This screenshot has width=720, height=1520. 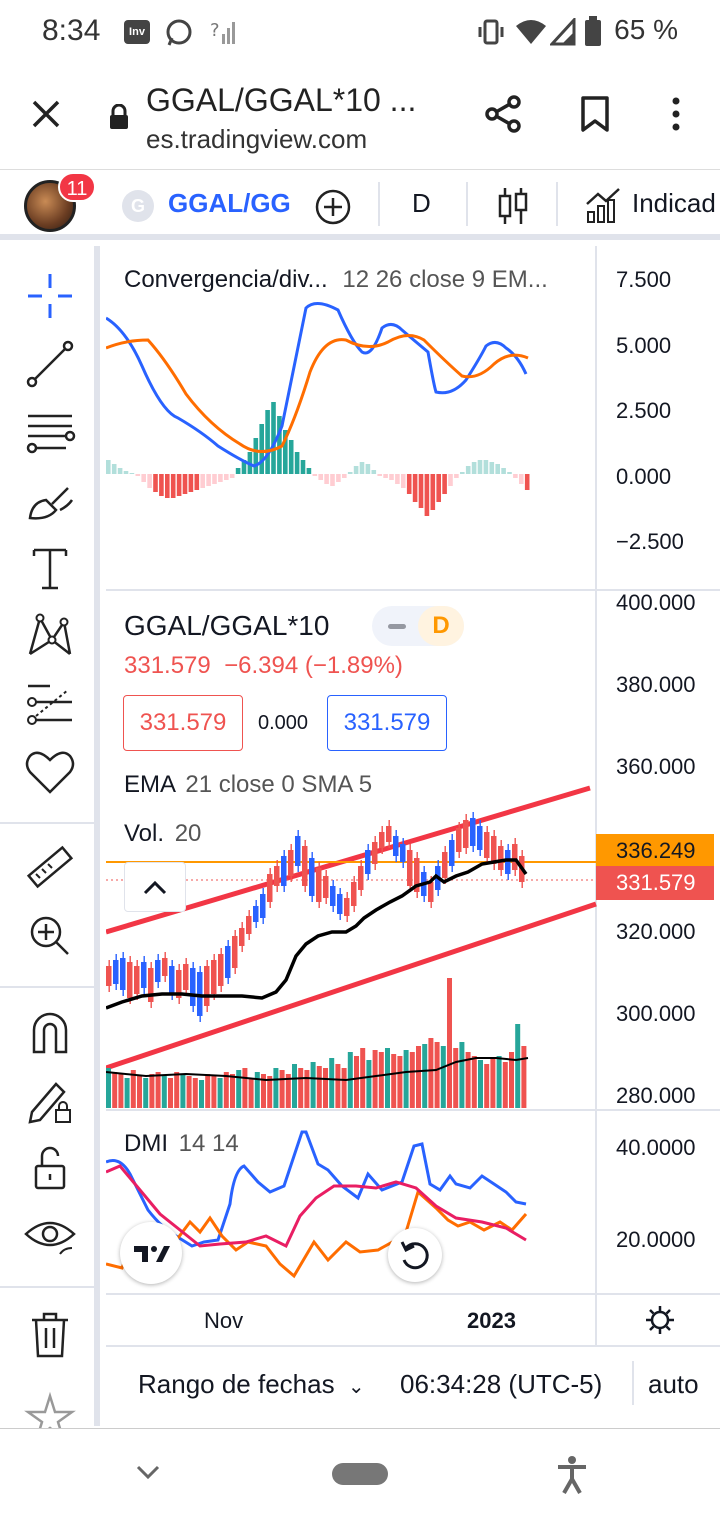 What do you see at coordinates (50, 936) in the screenshot?
I see `zoom-in-icon` at bounding box center [50, 936].